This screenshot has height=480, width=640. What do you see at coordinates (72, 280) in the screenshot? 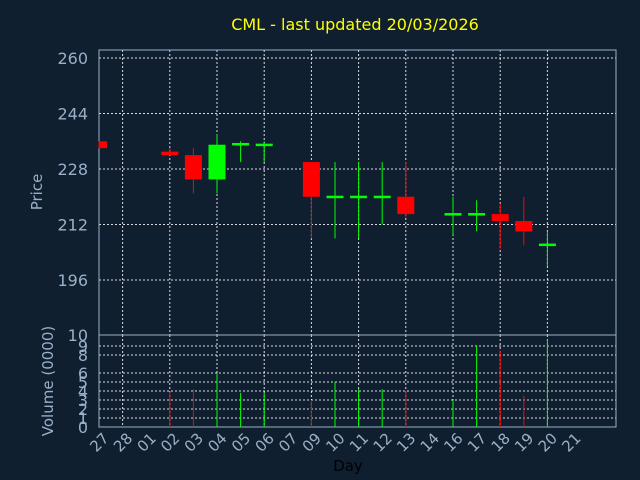
I see `price-tick-label: 196` at bounding box center [72, 280].